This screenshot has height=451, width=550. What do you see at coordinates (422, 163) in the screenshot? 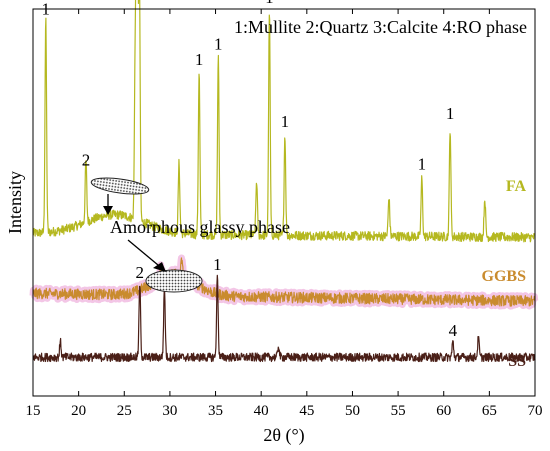
I see `peak-label-fa-12: 1` at bounding box center [422, 163].